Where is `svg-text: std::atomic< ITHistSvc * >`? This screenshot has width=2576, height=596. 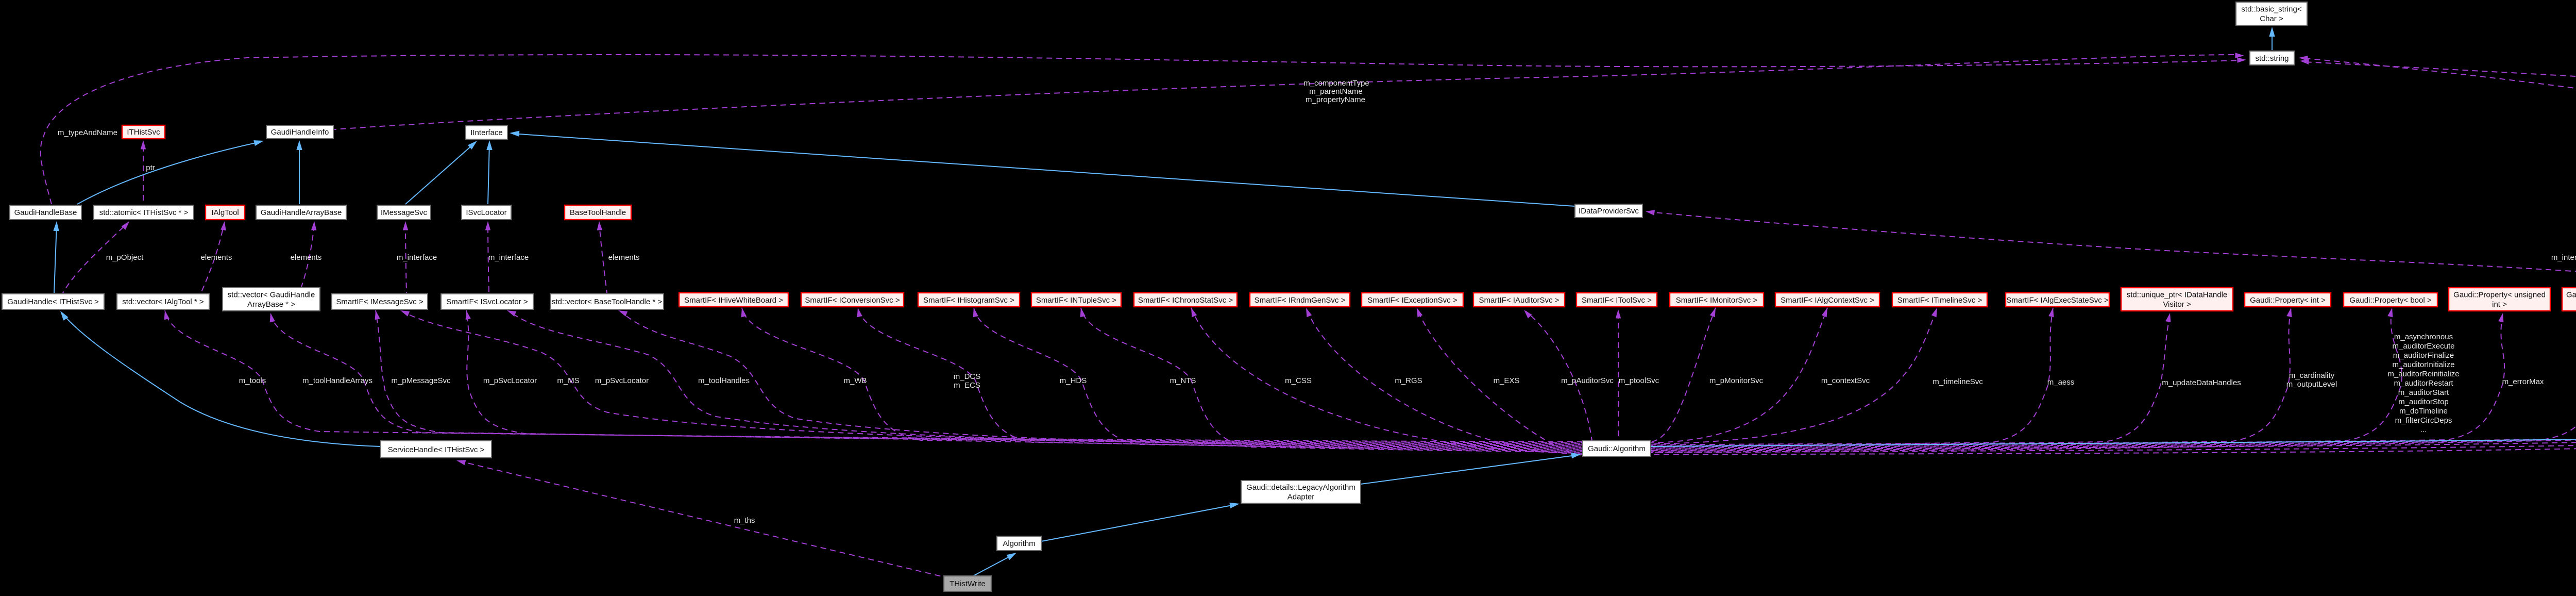
svg-text: std::atomic< ITHistSvc * > is located at coordinates (144, 212).